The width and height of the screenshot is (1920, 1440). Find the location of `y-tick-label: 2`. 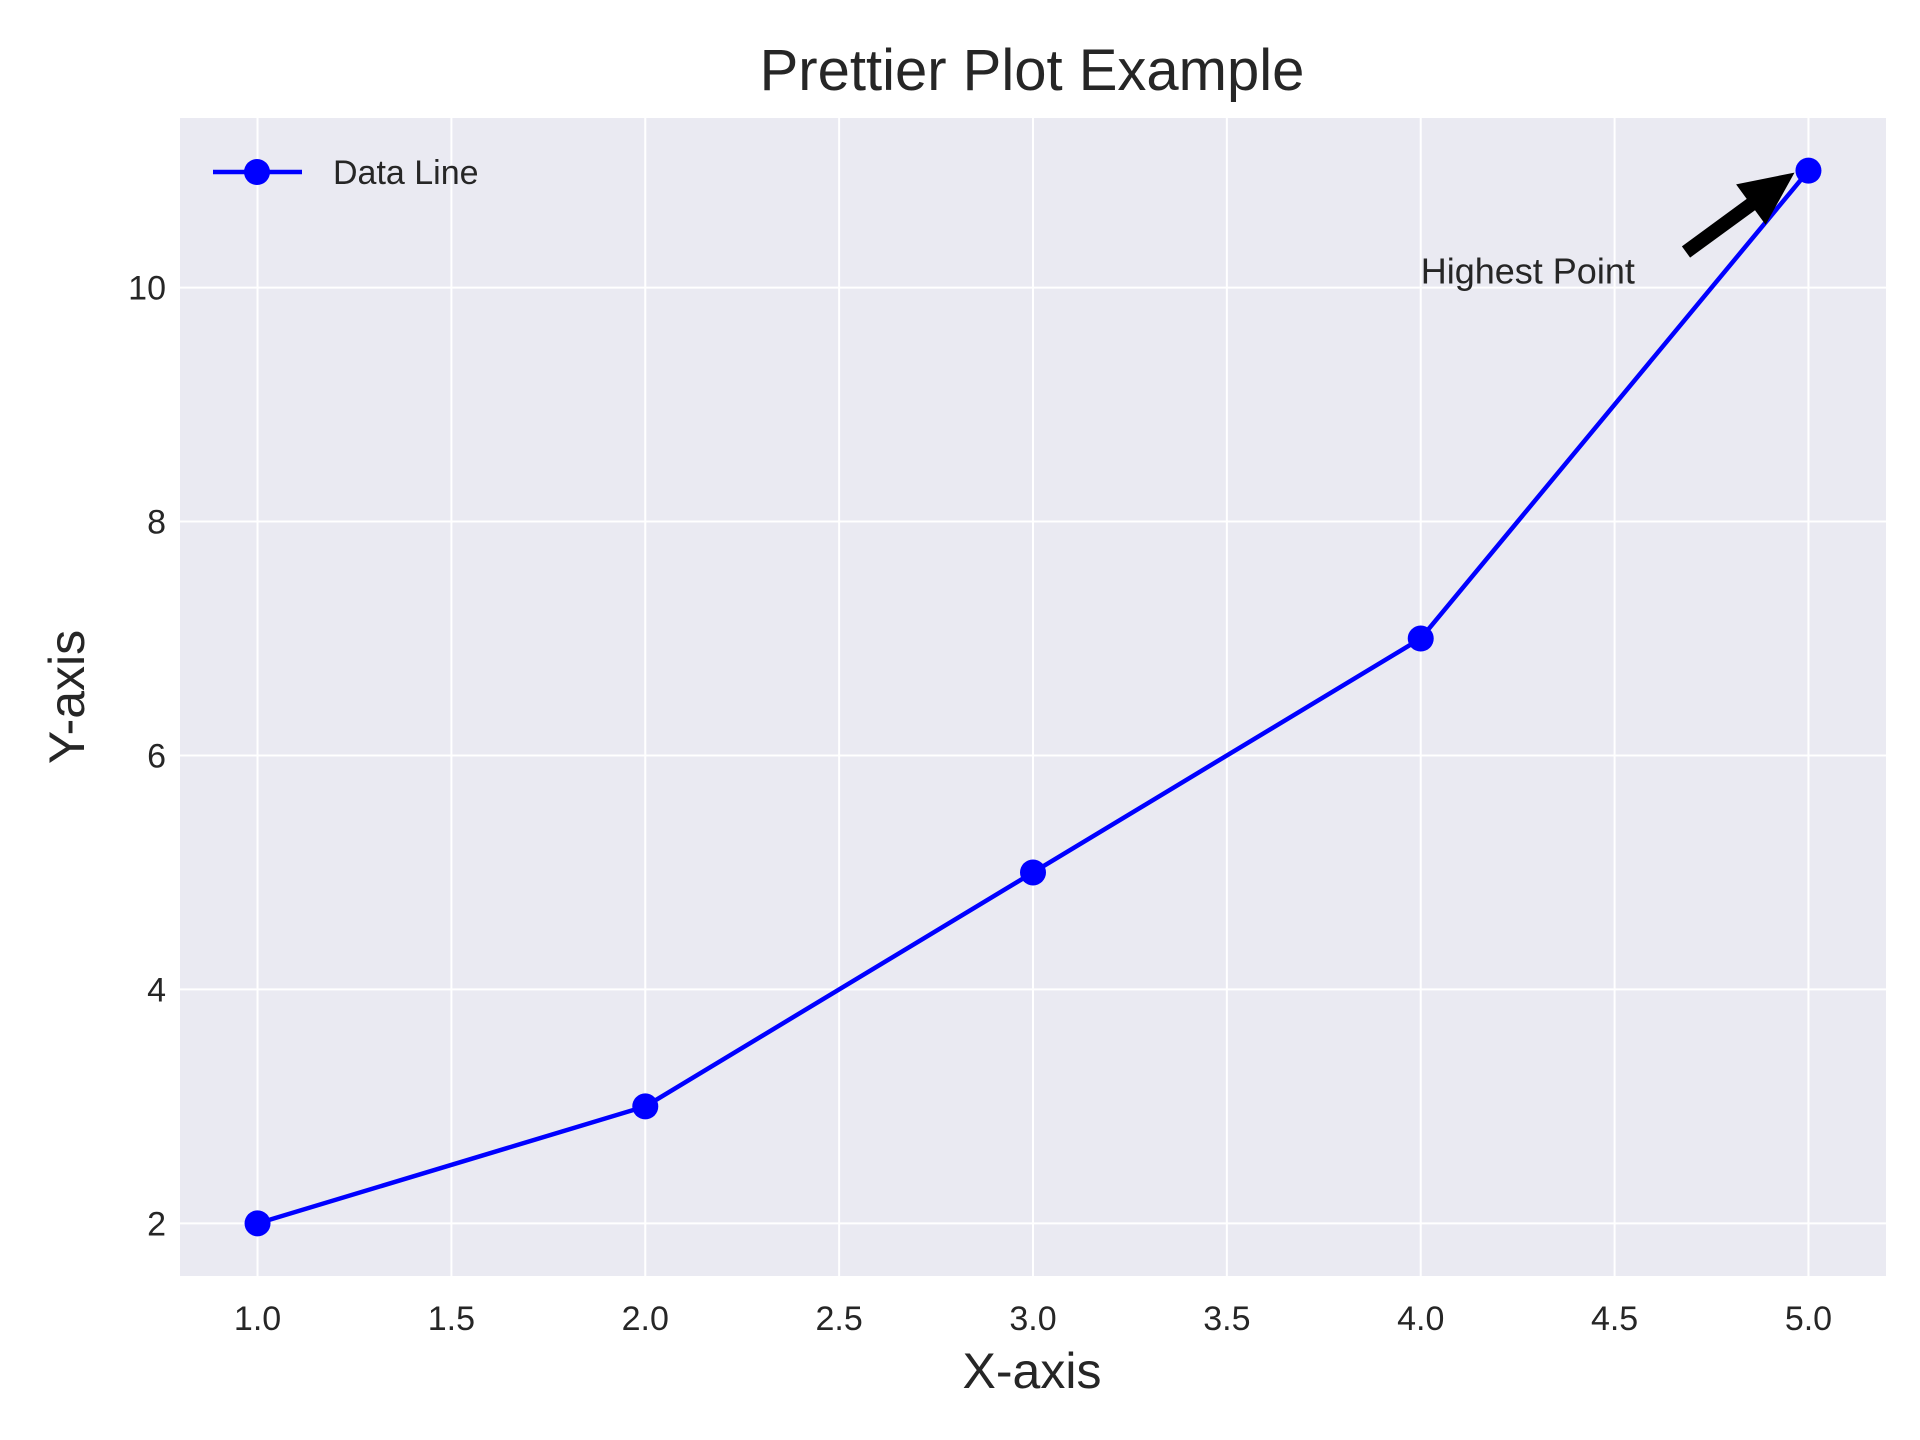

y-tick-label: 2 is located at coordinates (156, 1224).